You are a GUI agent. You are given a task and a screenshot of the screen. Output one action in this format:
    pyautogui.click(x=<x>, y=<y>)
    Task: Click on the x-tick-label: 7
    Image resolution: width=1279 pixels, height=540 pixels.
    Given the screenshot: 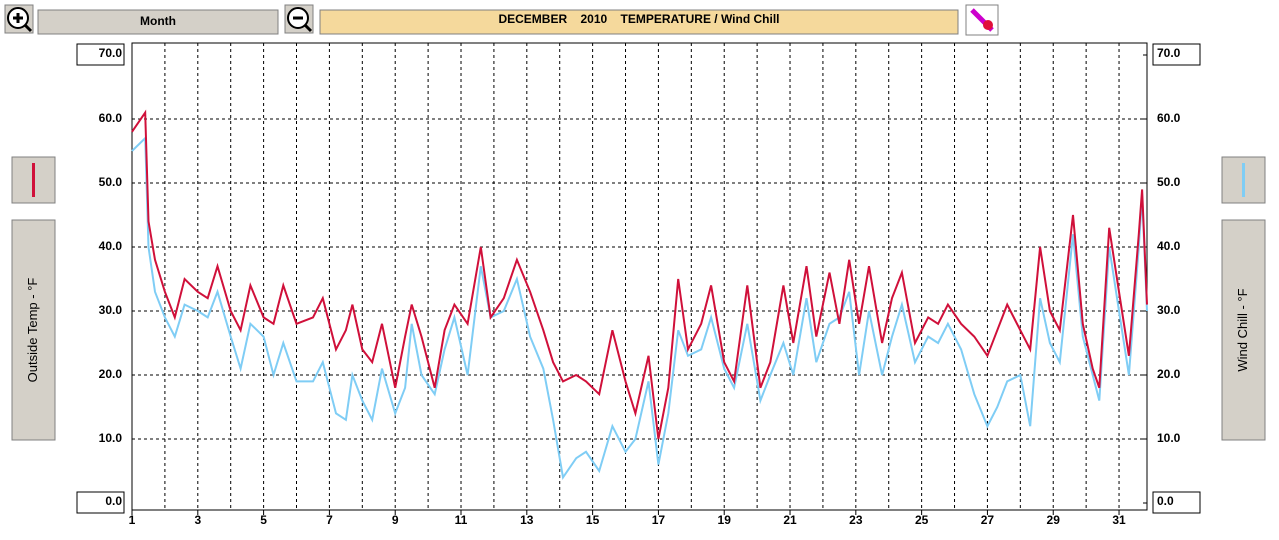 What is the action you would take?
    pyautogui.click(x=329, y=520)
    